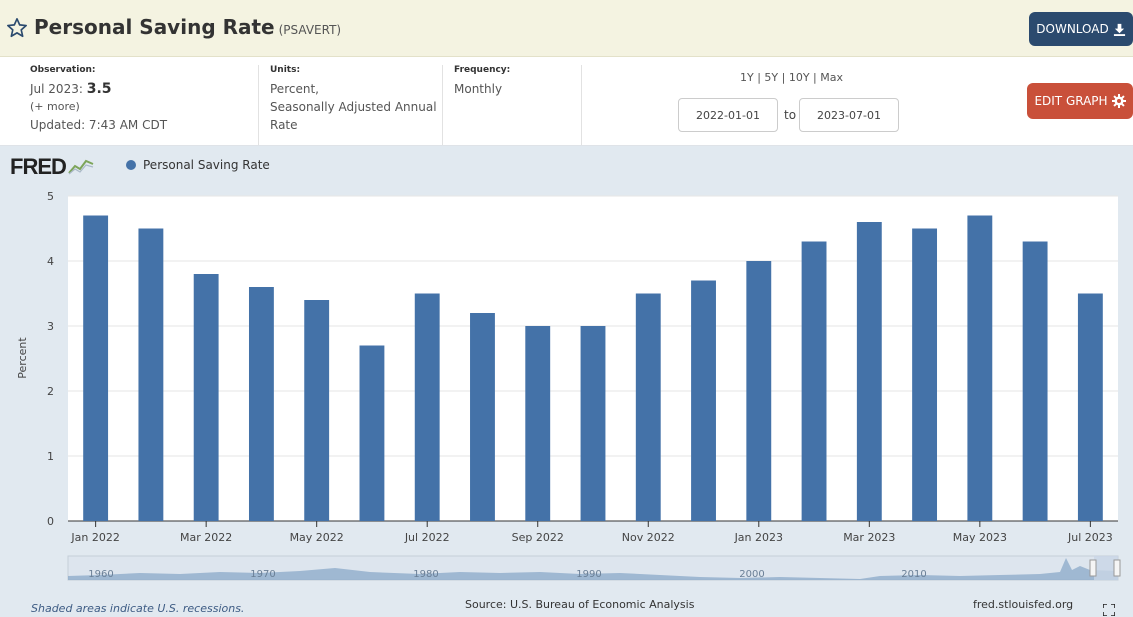  I want to click on more-link: (+ more), so click(55, 106).